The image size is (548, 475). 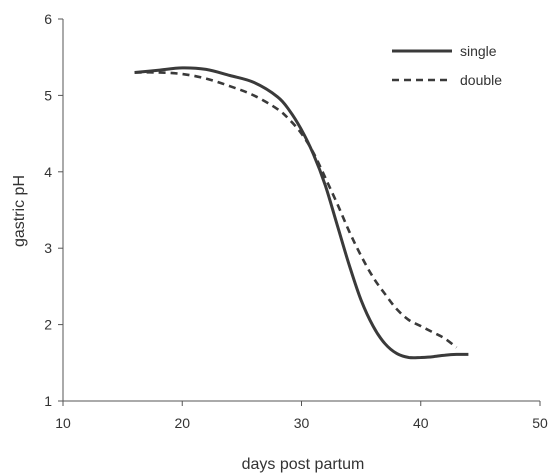 I want to click on y-tick-group: 1 2 3 4 5 6, so click(x=53, y=210).